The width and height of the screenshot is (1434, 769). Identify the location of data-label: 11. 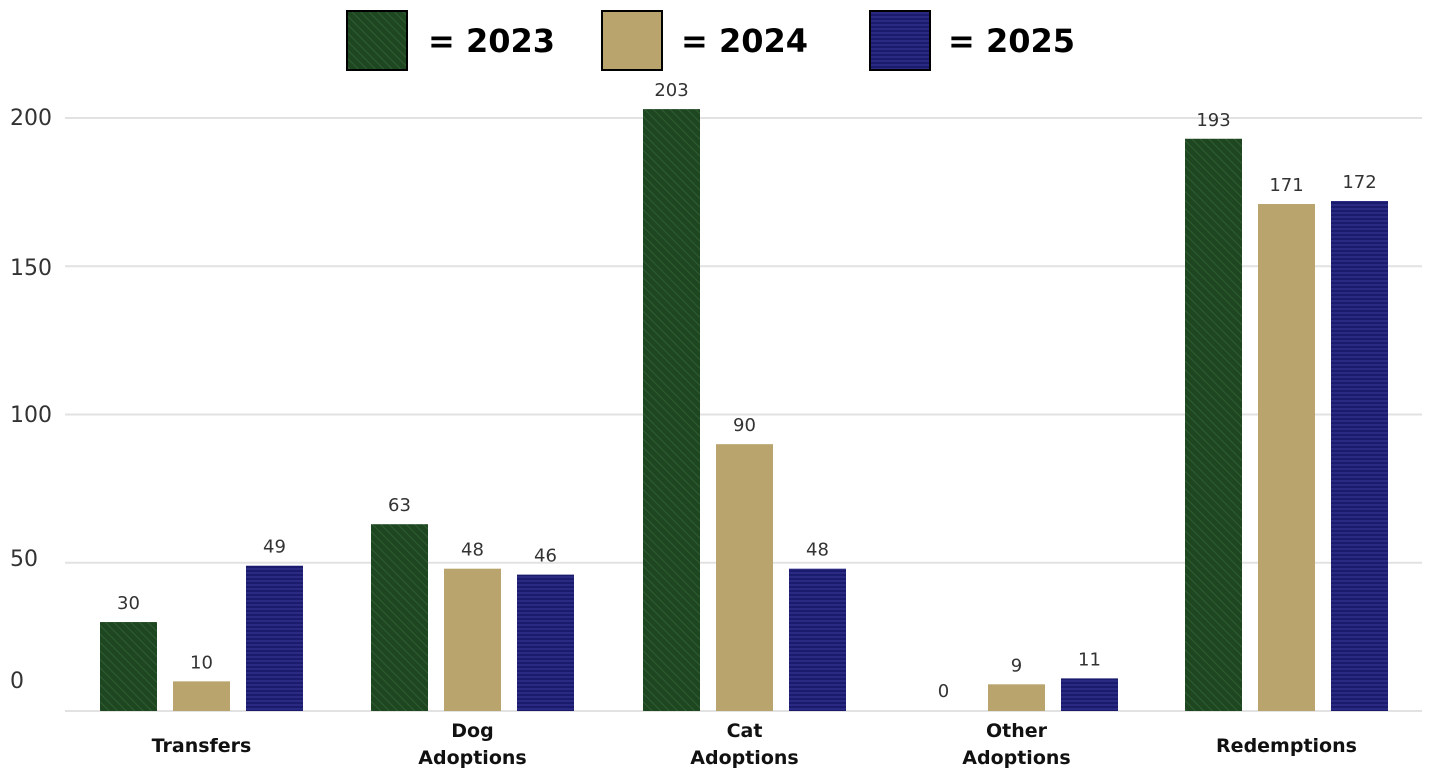
(1089, 659).